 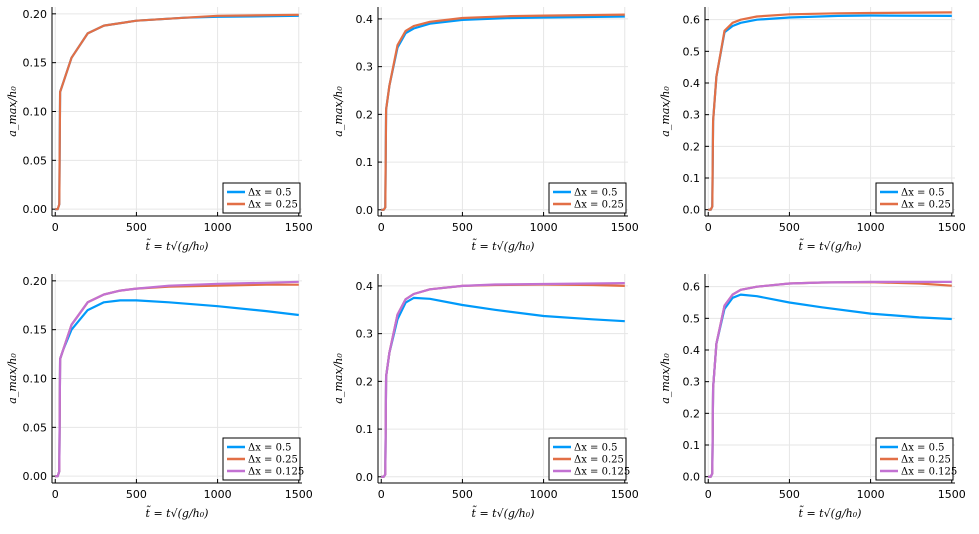 I want to click on y-tick-label: 0.6, so click(x=692, y=20).